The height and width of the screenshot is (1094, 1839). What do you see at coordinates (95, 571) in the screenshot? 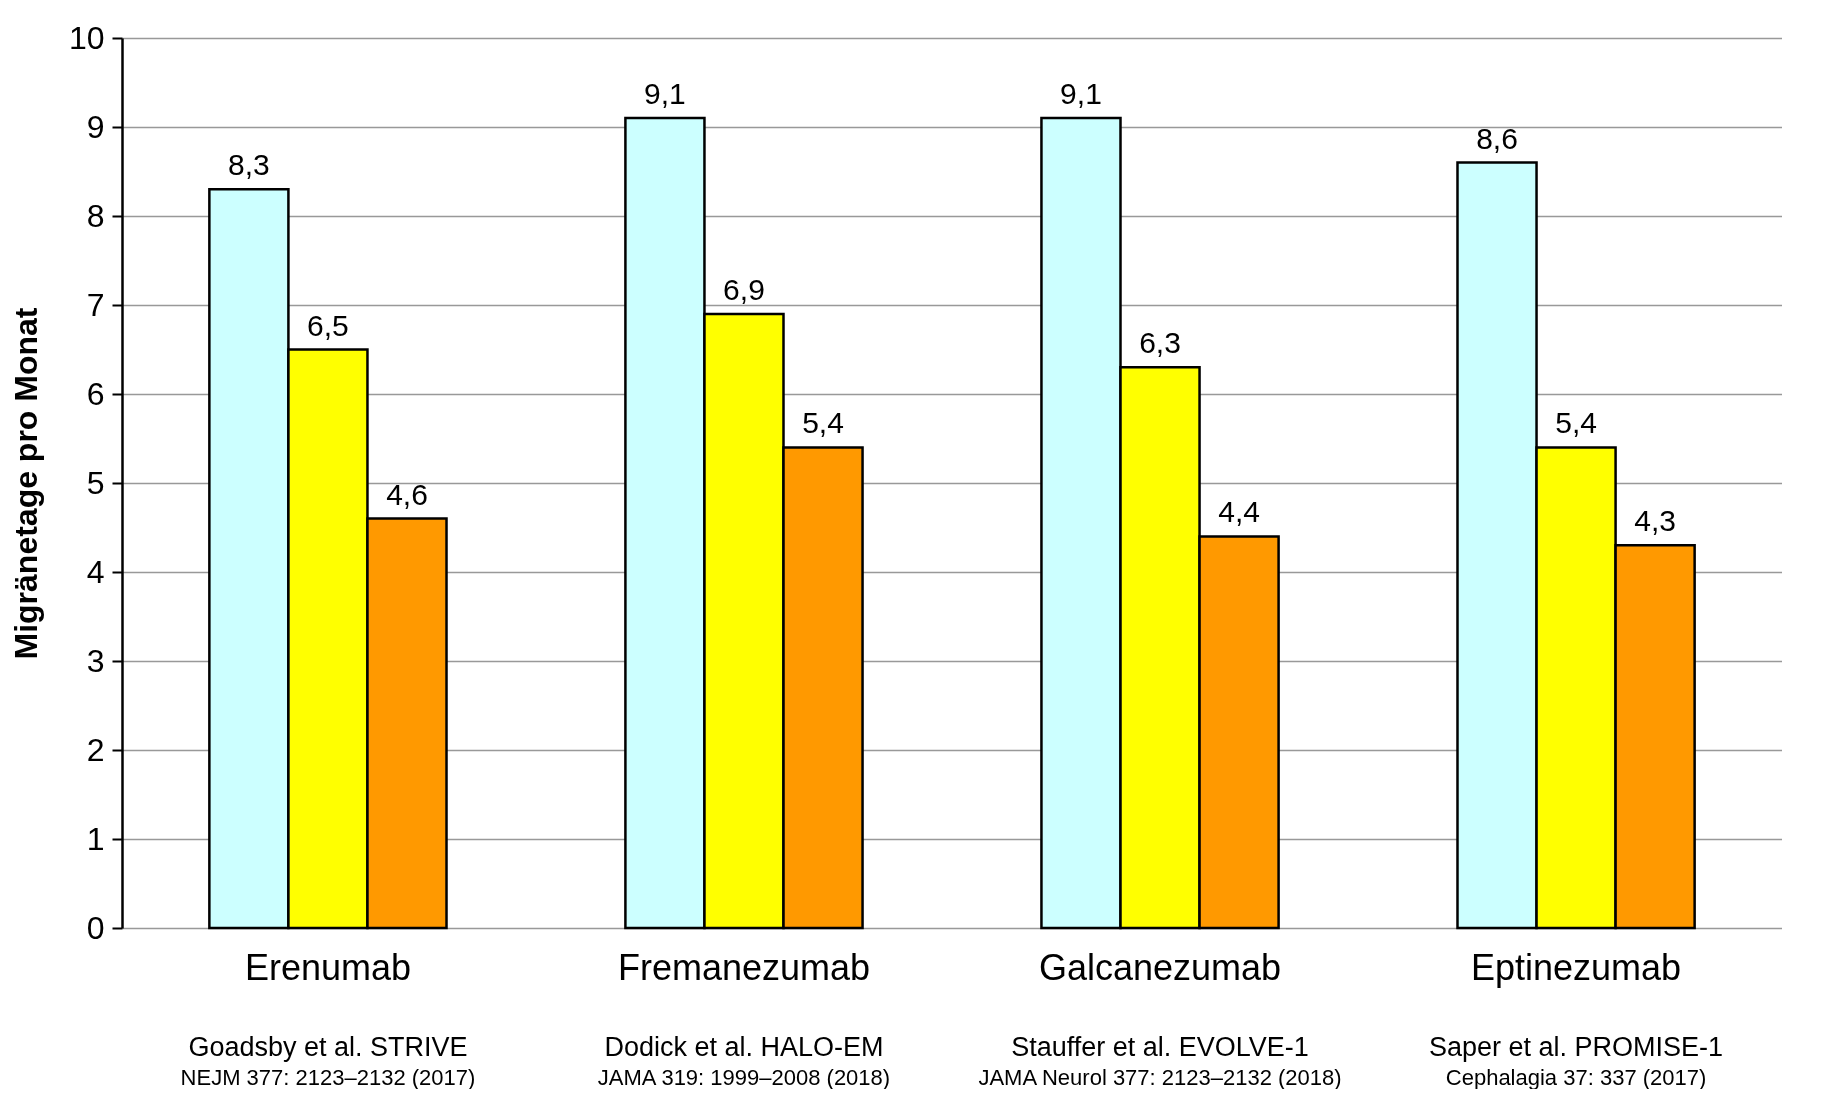
I see `y-tick-label: 4` at bounding box center [95, 571].